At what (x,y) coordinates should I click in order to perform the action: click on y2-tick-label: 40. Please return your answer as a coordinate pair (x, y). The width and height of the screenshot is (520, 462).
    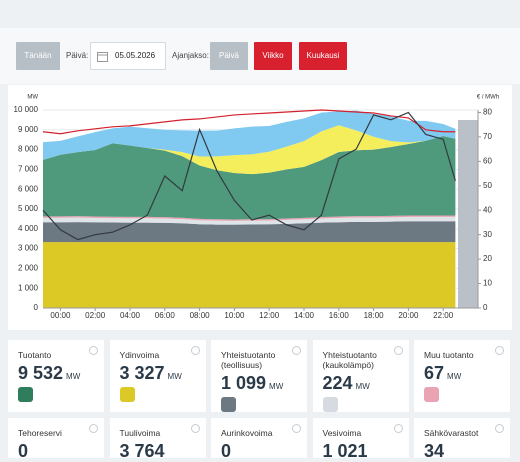
    Looking at the image, I should click on (487, 209).